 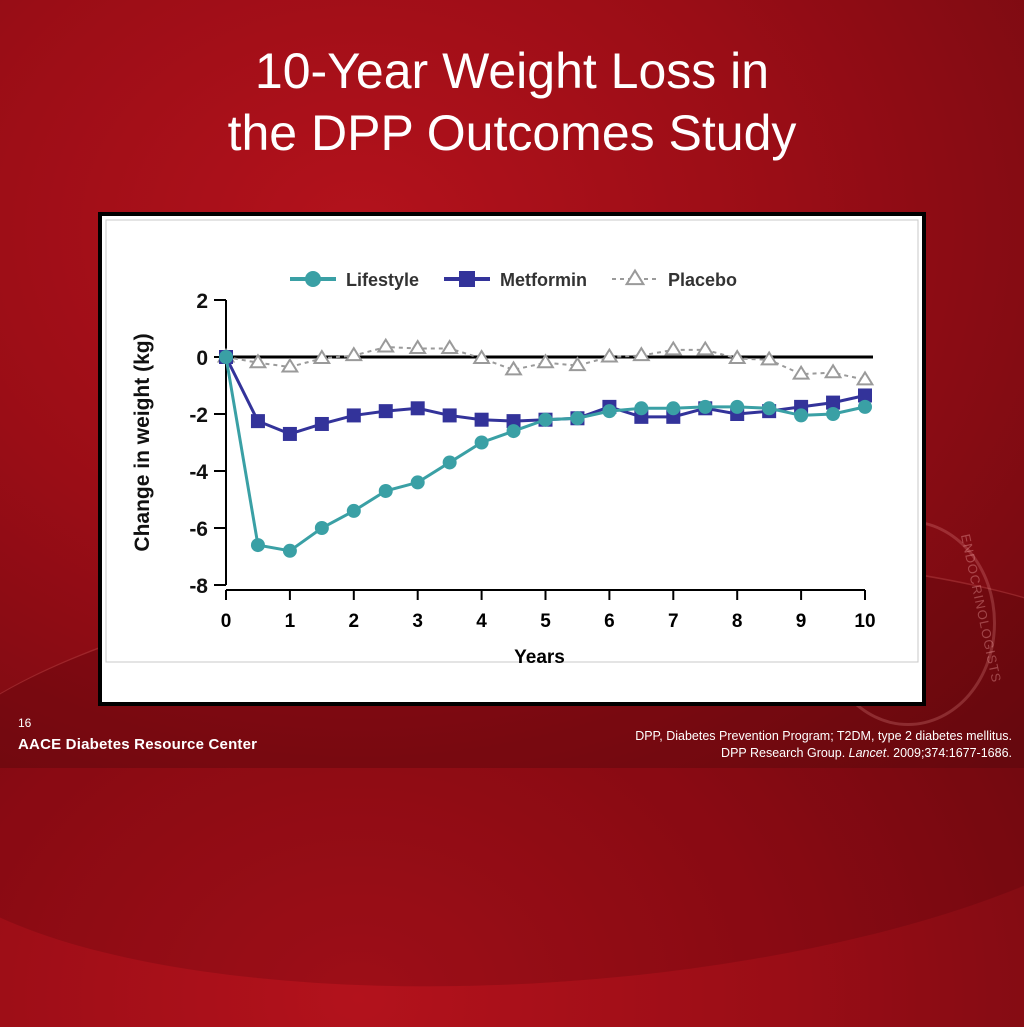 What do you see at coordinates (198, 586) in the screenshot?
I see `y-tick-label: -8` at bounding box center [198, 586].